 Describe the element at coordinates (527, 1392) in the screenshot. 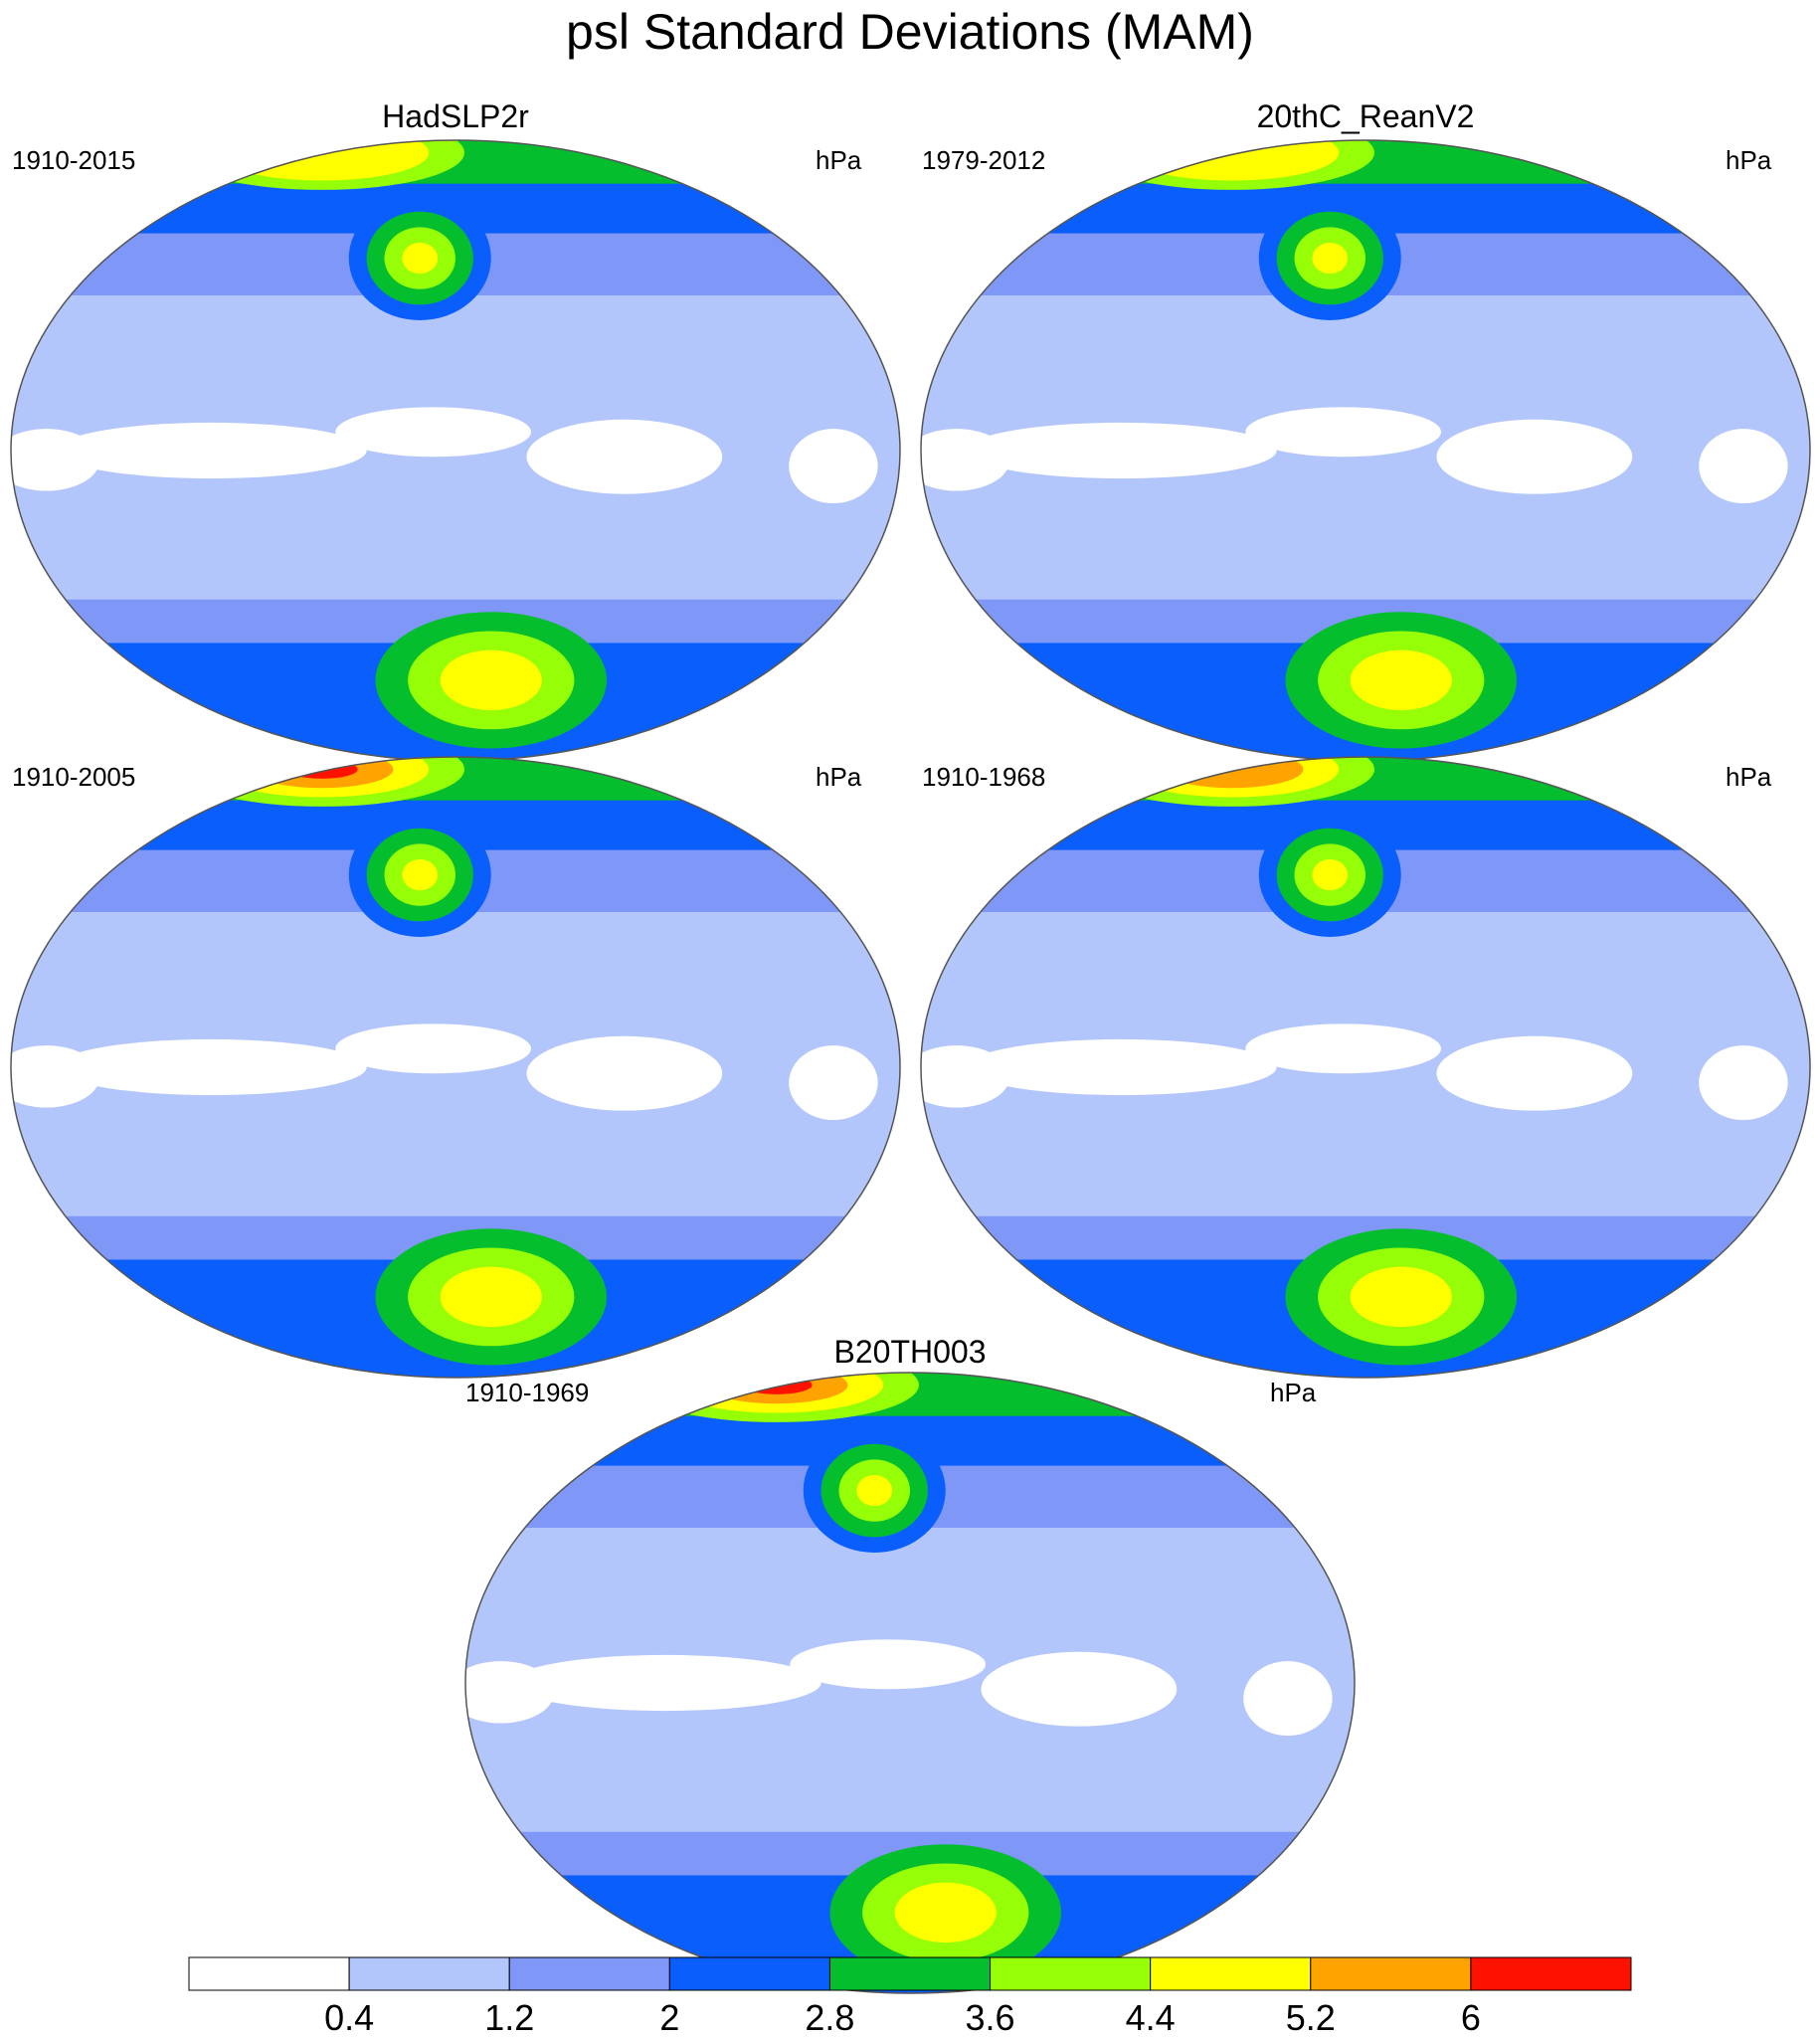

I see `panel-years-b20th003: 1910-1969` at that location.